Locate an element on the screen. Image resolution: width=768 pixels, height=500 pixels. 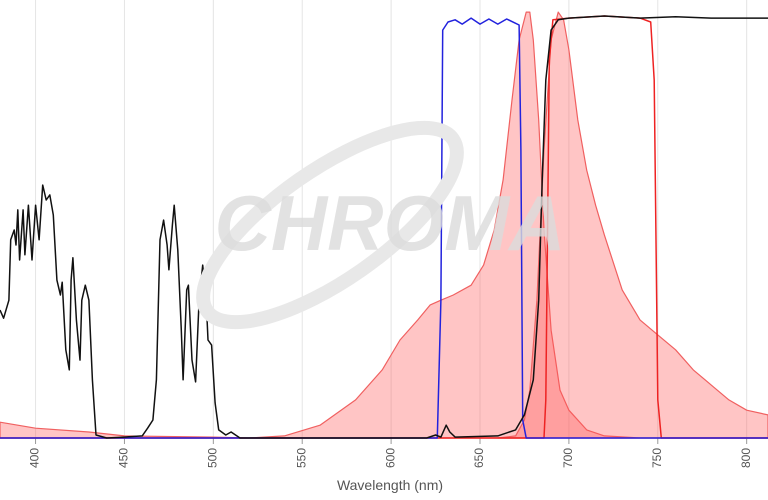
x-tick-label: 650 is located at coordinates (479, 458).